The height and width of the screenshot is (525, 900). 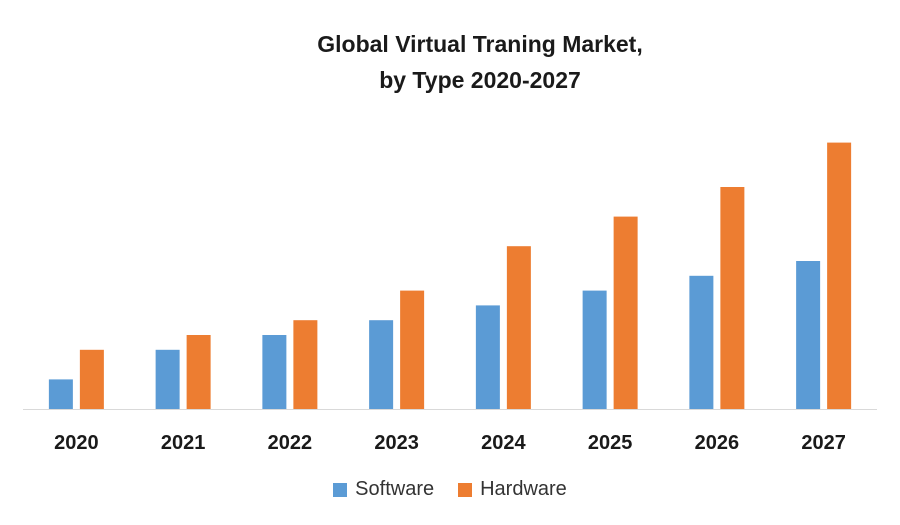 What do you see at coordinates (290, 443) in the screenshot?
I see `x-tick-label-2022: 2022` at bounding box center [290, 443].